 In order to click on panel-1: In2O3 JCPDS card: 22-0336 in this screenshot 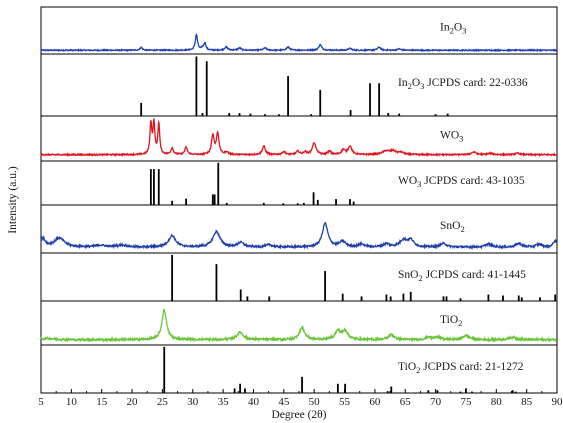, I will do `click(299, 85)`.